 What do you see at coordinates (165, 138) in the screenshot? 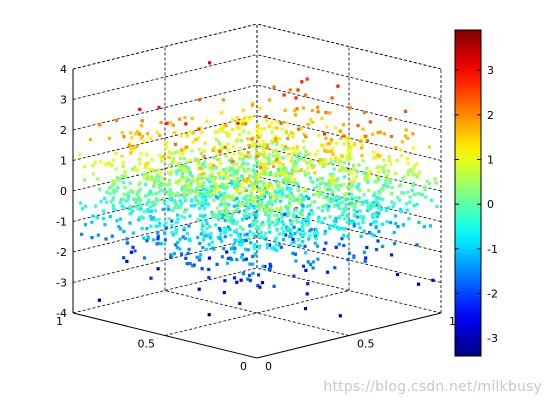
I see `grid-line` at bounding box center [165, 138].